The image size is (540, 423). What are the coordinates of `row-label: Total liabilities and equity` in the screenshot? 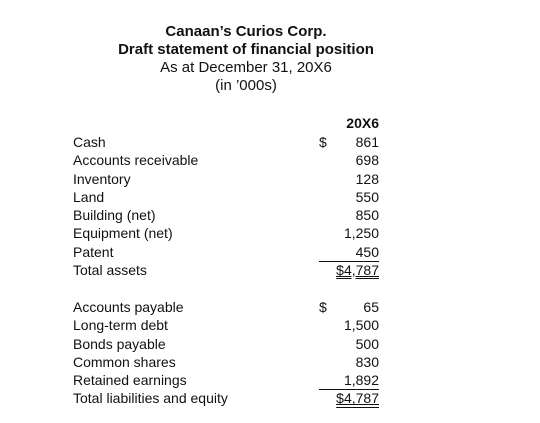 It's located at (150, 398).